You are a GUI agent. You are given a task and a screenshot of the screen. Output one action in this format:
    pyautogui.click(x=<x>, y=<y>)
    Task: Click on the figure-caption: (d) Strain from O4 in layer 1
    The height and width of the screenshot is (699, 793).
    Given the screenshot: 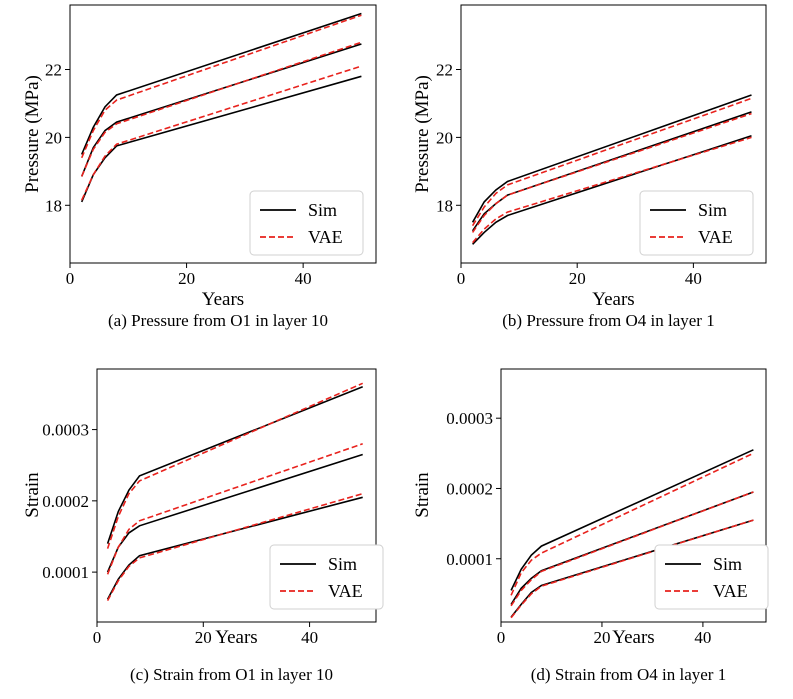 What is the action you would take?
    pyautogui.click(x=628, y=674)
    